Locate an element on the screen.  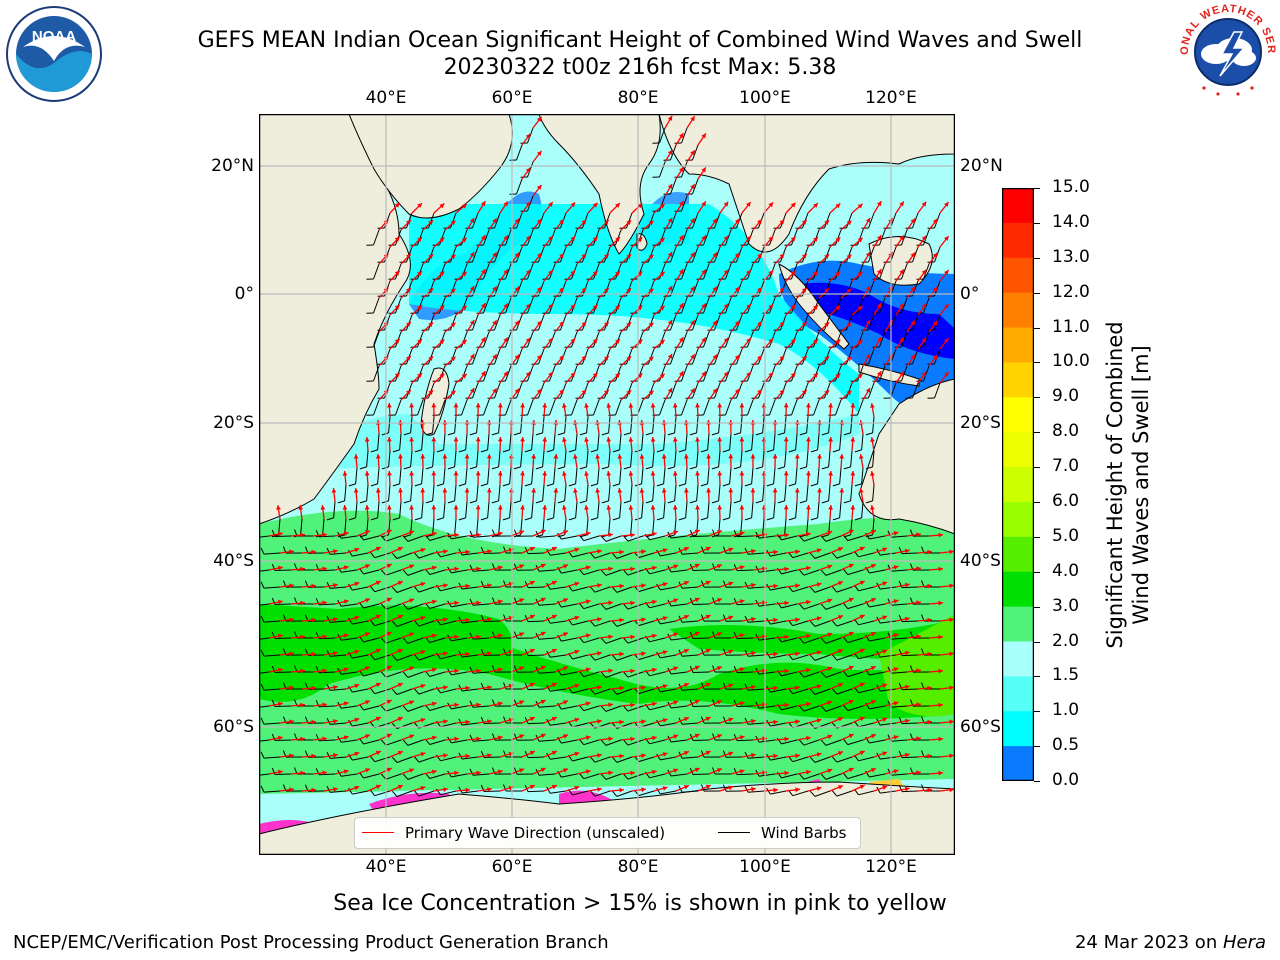
colorbar-segment is located at coordinates (1018, 624).